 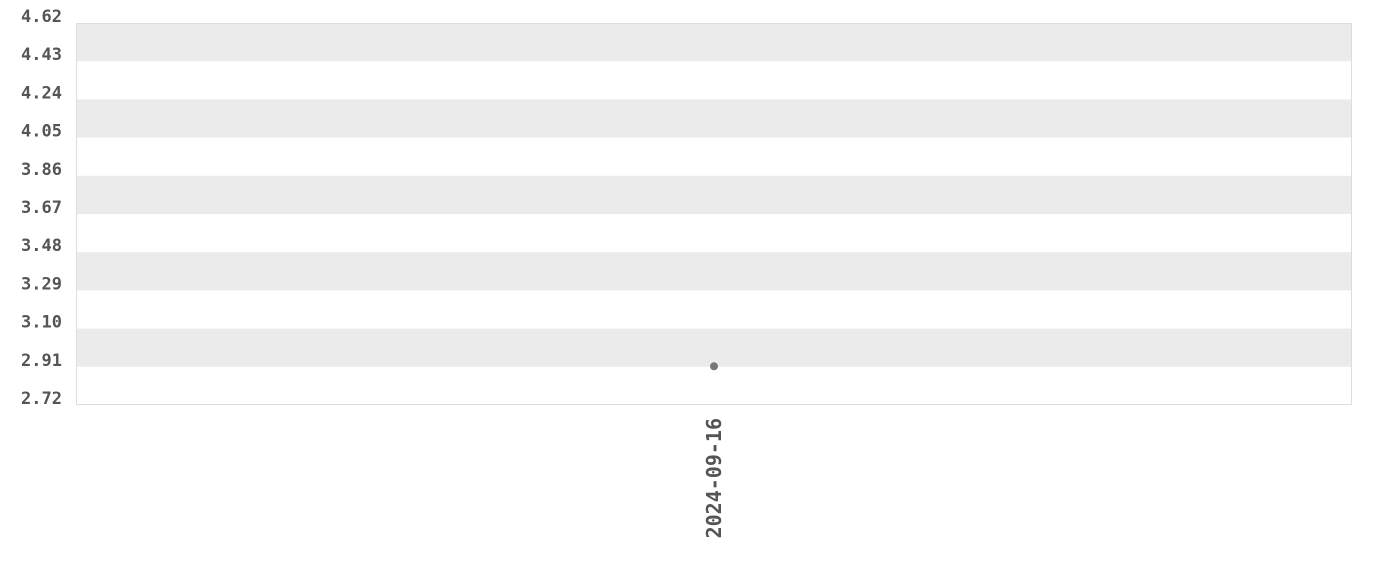 What do you see at coordinates (41, 132) in the screenshot?
I see `y-tick-label: 4.05` at bounding box center [41, 132].